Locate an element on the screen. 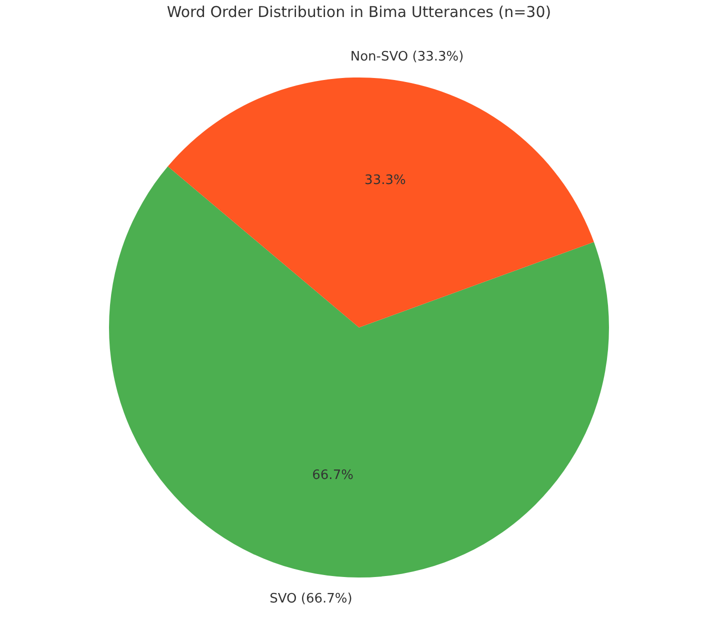 This screenshot has width=718, height=636. chart-title: Word Order Distribution in Bima Utterances (n=30) is located at coordinates (359, 12).